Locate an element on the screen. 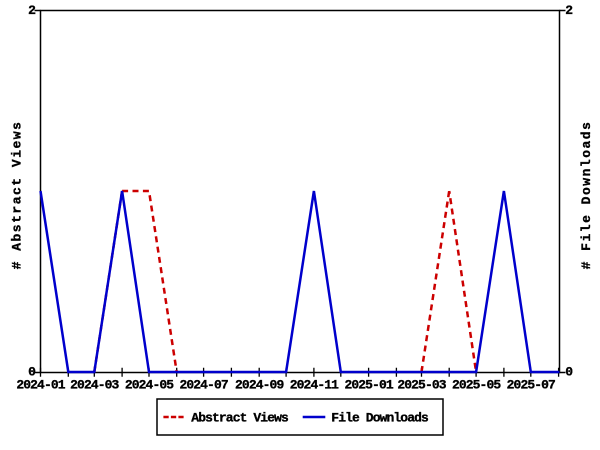  svg-text: # File Downloads is located at coordinates (586, 195).